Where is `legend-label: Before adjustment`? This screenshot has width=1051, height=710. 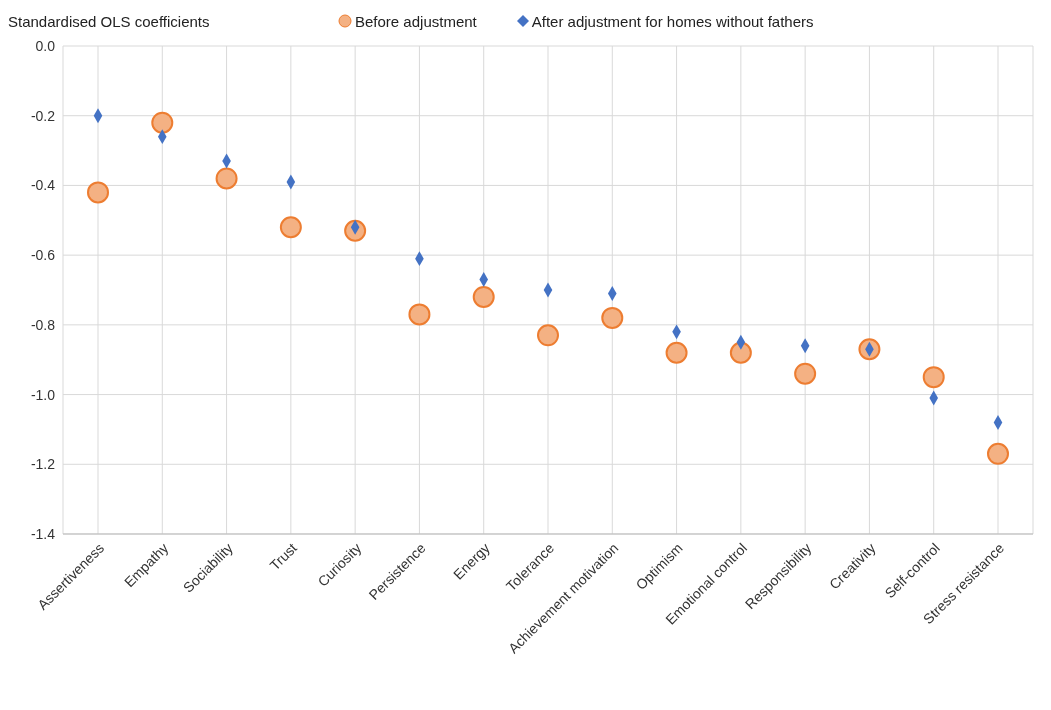
legend-label: Before adjustment is located at coordinates (416, 21).